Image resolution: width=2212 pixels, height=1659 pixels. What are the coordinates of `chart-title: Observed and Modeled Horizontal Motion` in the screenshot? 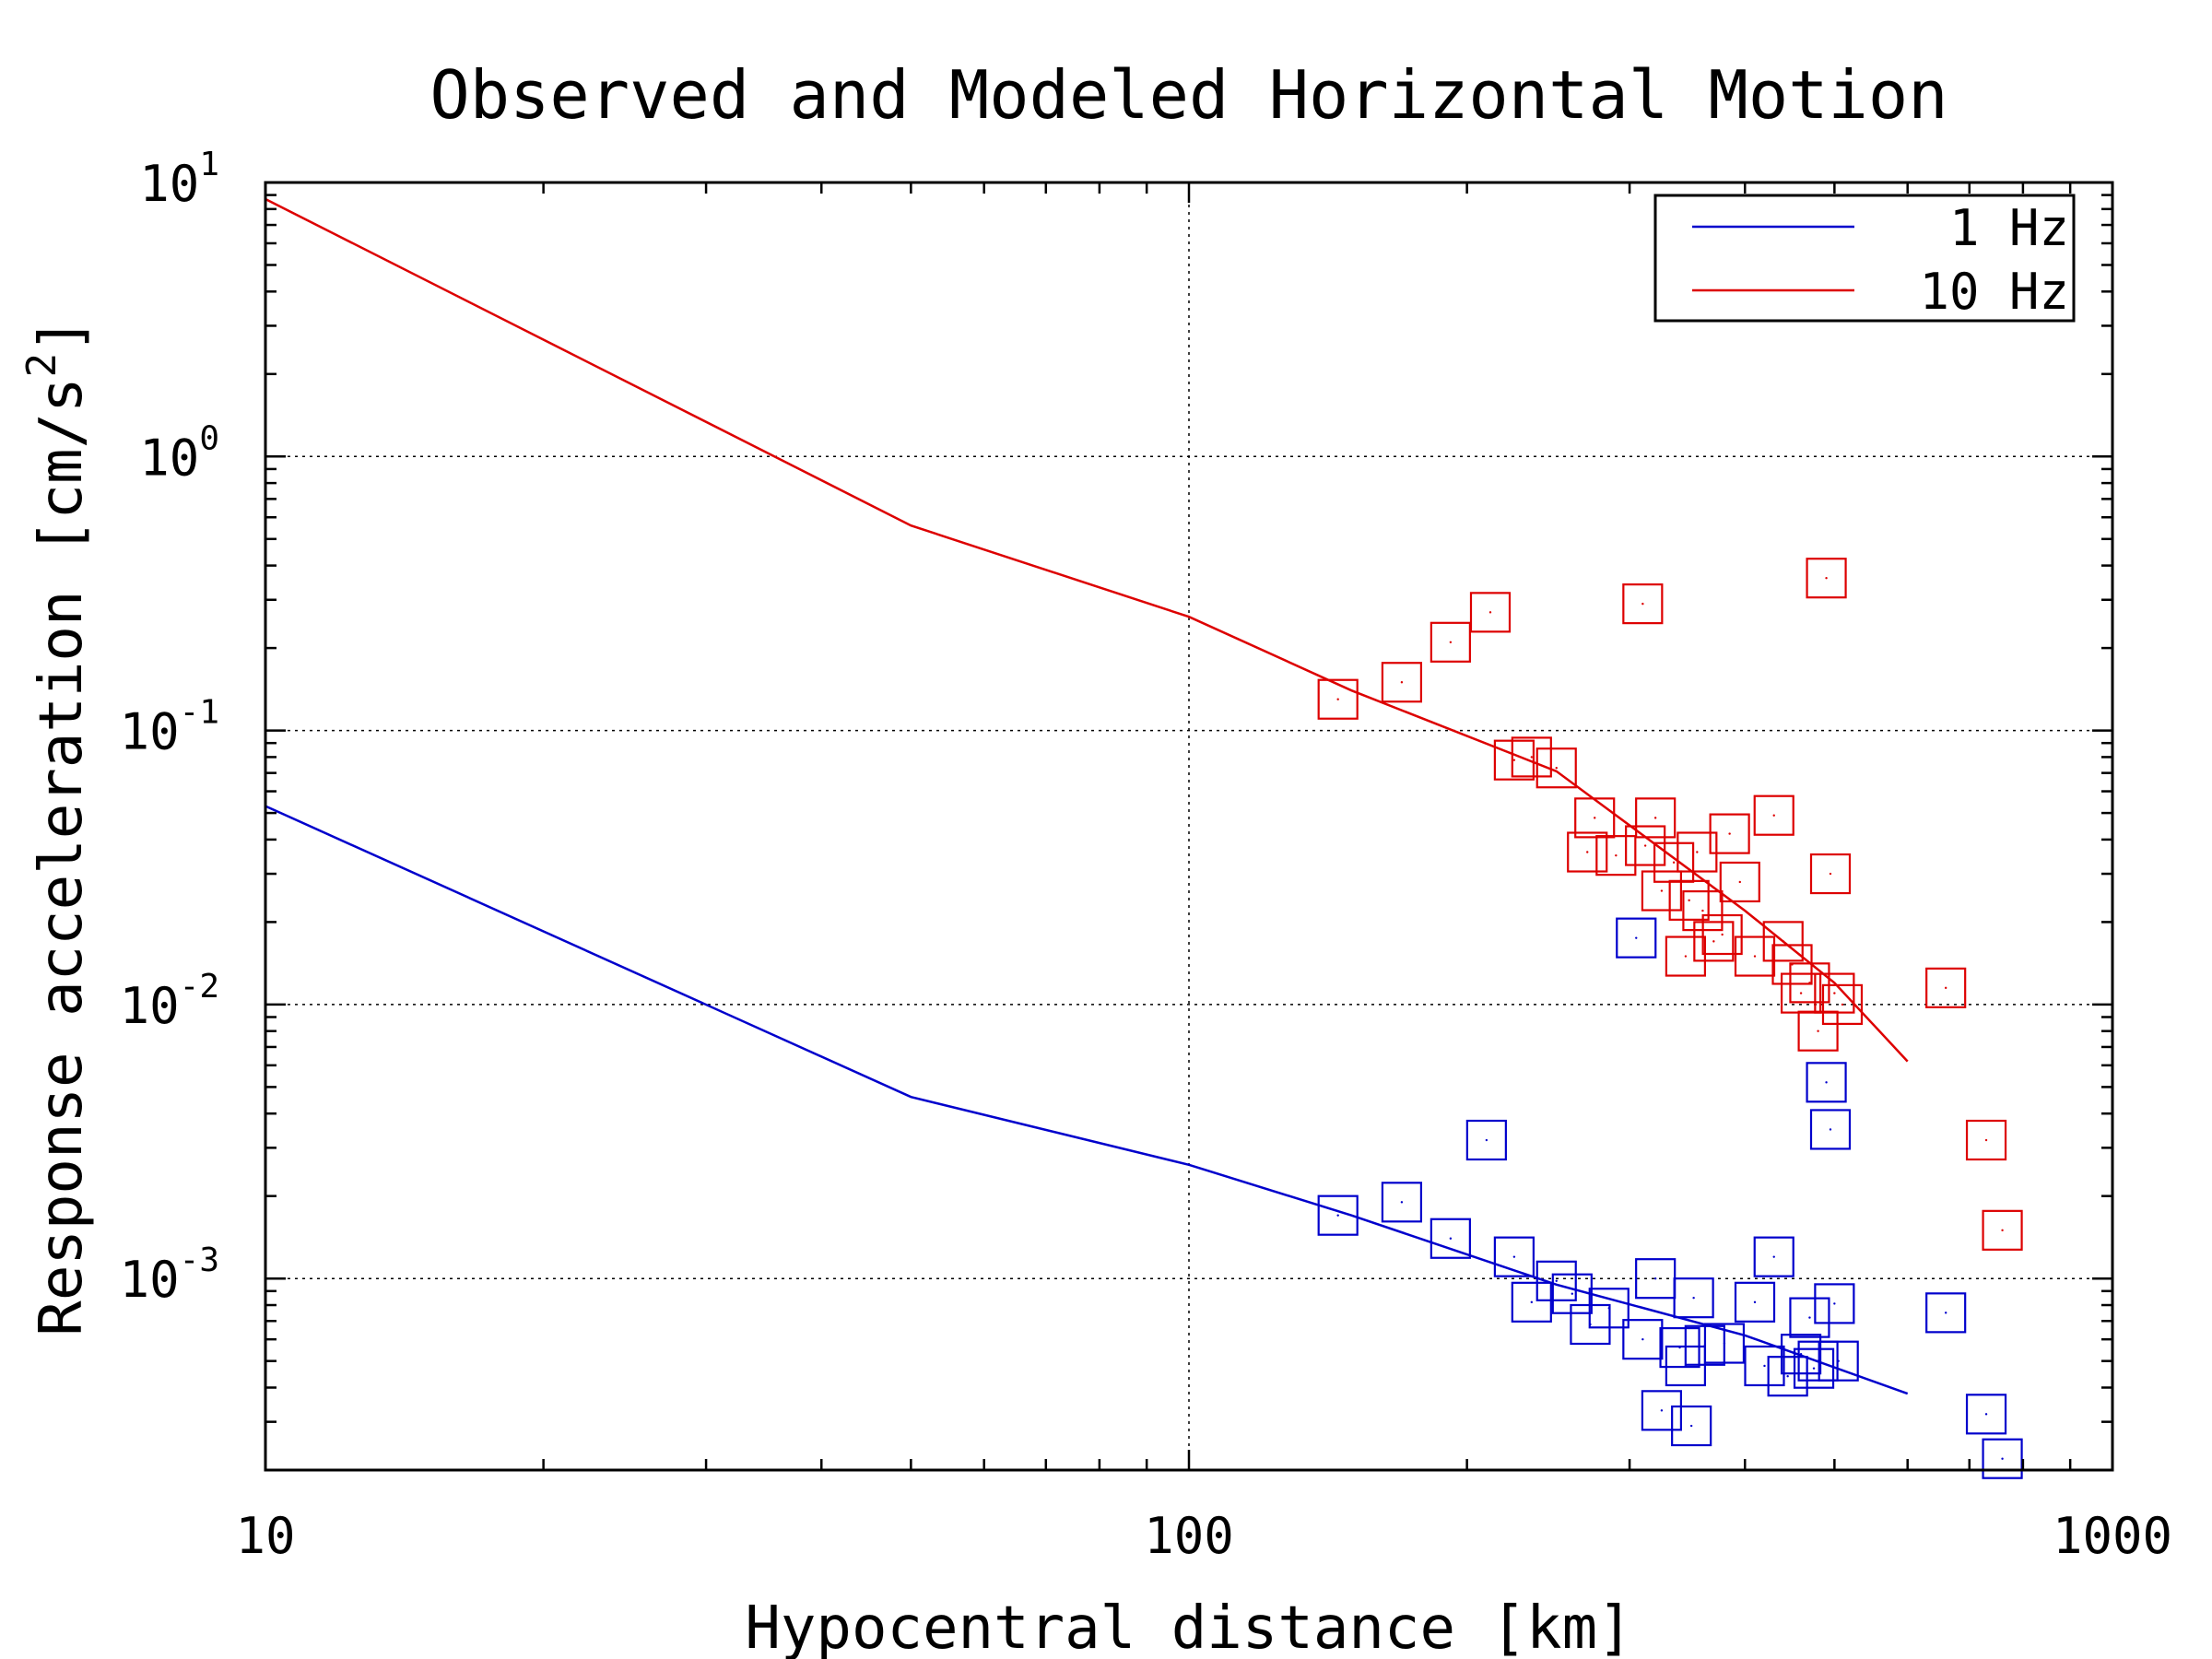 It's located at (1188, 95).